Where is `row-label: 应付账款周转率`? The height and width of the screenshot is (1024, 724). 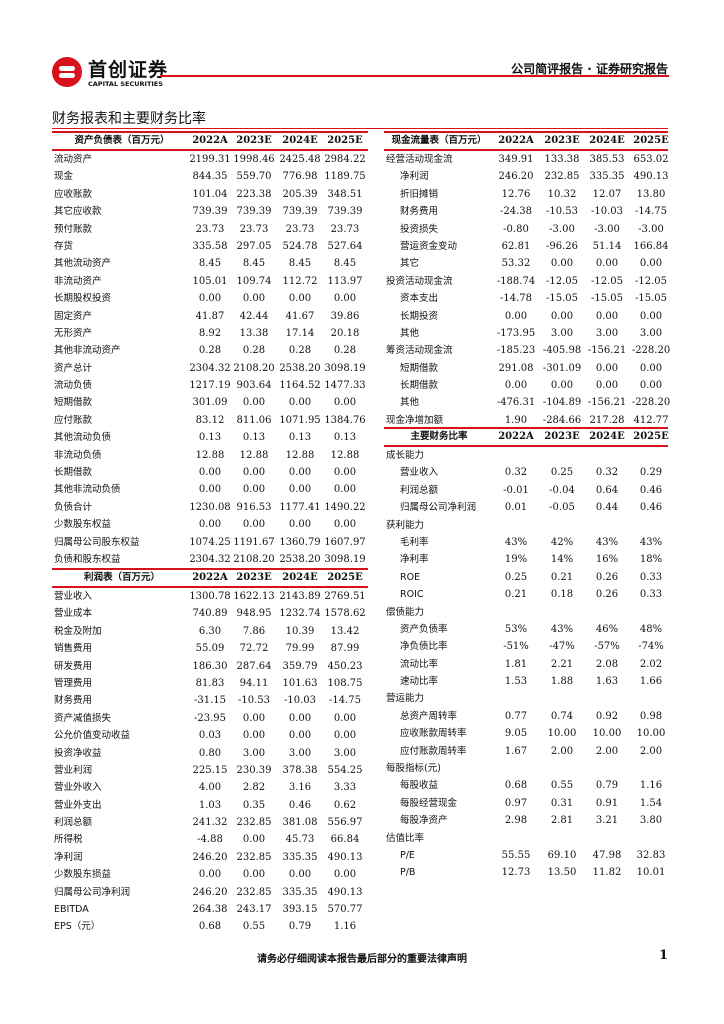 row-label: 应付账款周转率 is located at coordinates (433, 751).